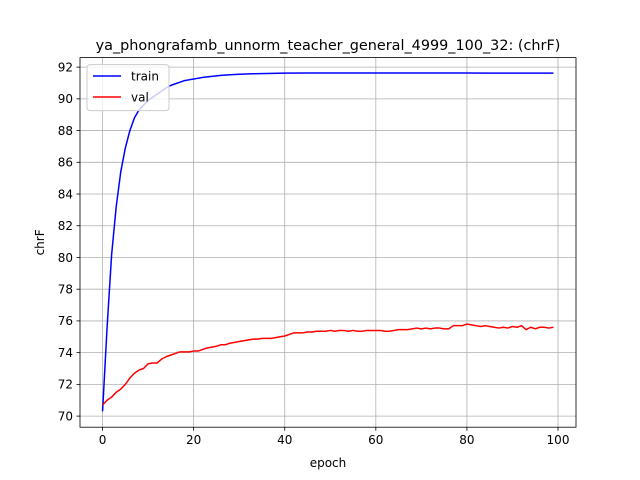  I want to click on x-axis-label: epoch, so click(328, 463).